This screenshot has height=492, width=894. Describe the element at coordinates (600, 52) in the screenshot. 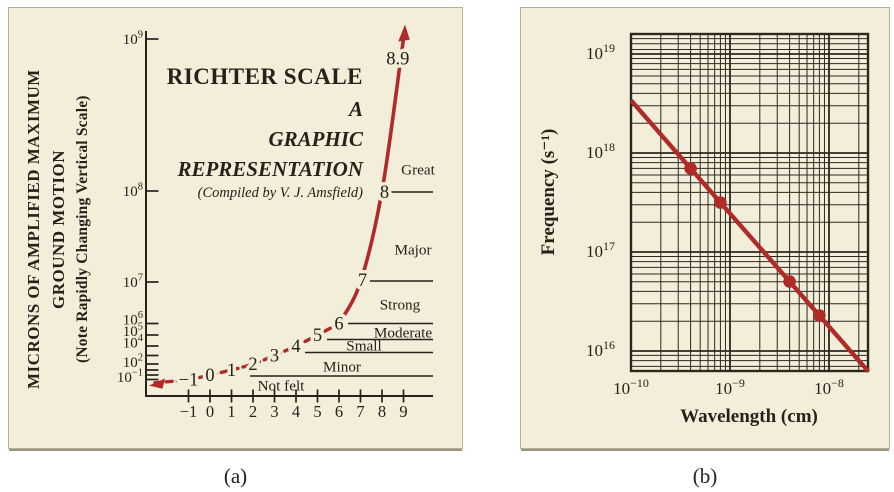

I see `y-tick-label: 10¹⁹` at that location.